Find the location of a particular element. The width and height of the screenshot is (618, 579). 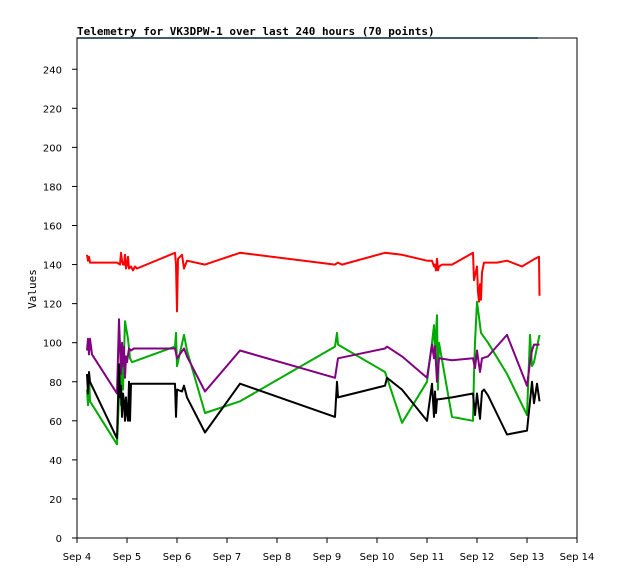

x-tick-label: Sep 13 is located at coordinates (527, 557).